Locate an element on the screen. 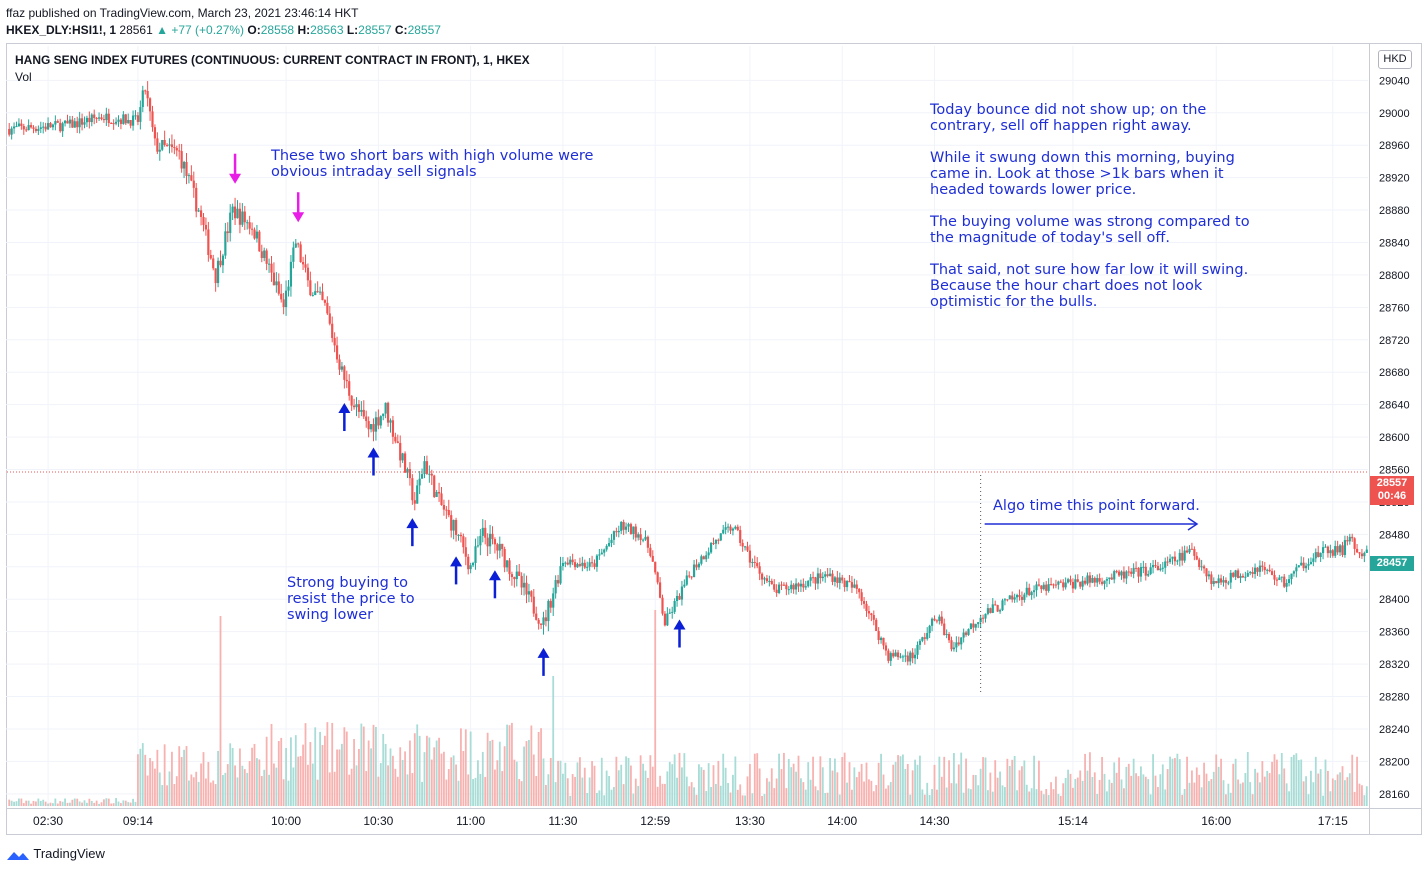 This screenshot has width=1428, height=872. buy-arrow-up-icon is located at coordinates (494, 575).